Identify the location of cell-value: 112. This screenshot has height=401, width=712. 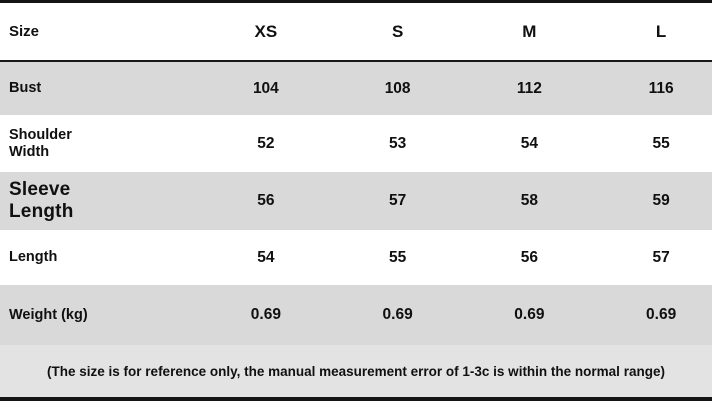
(529, 88).